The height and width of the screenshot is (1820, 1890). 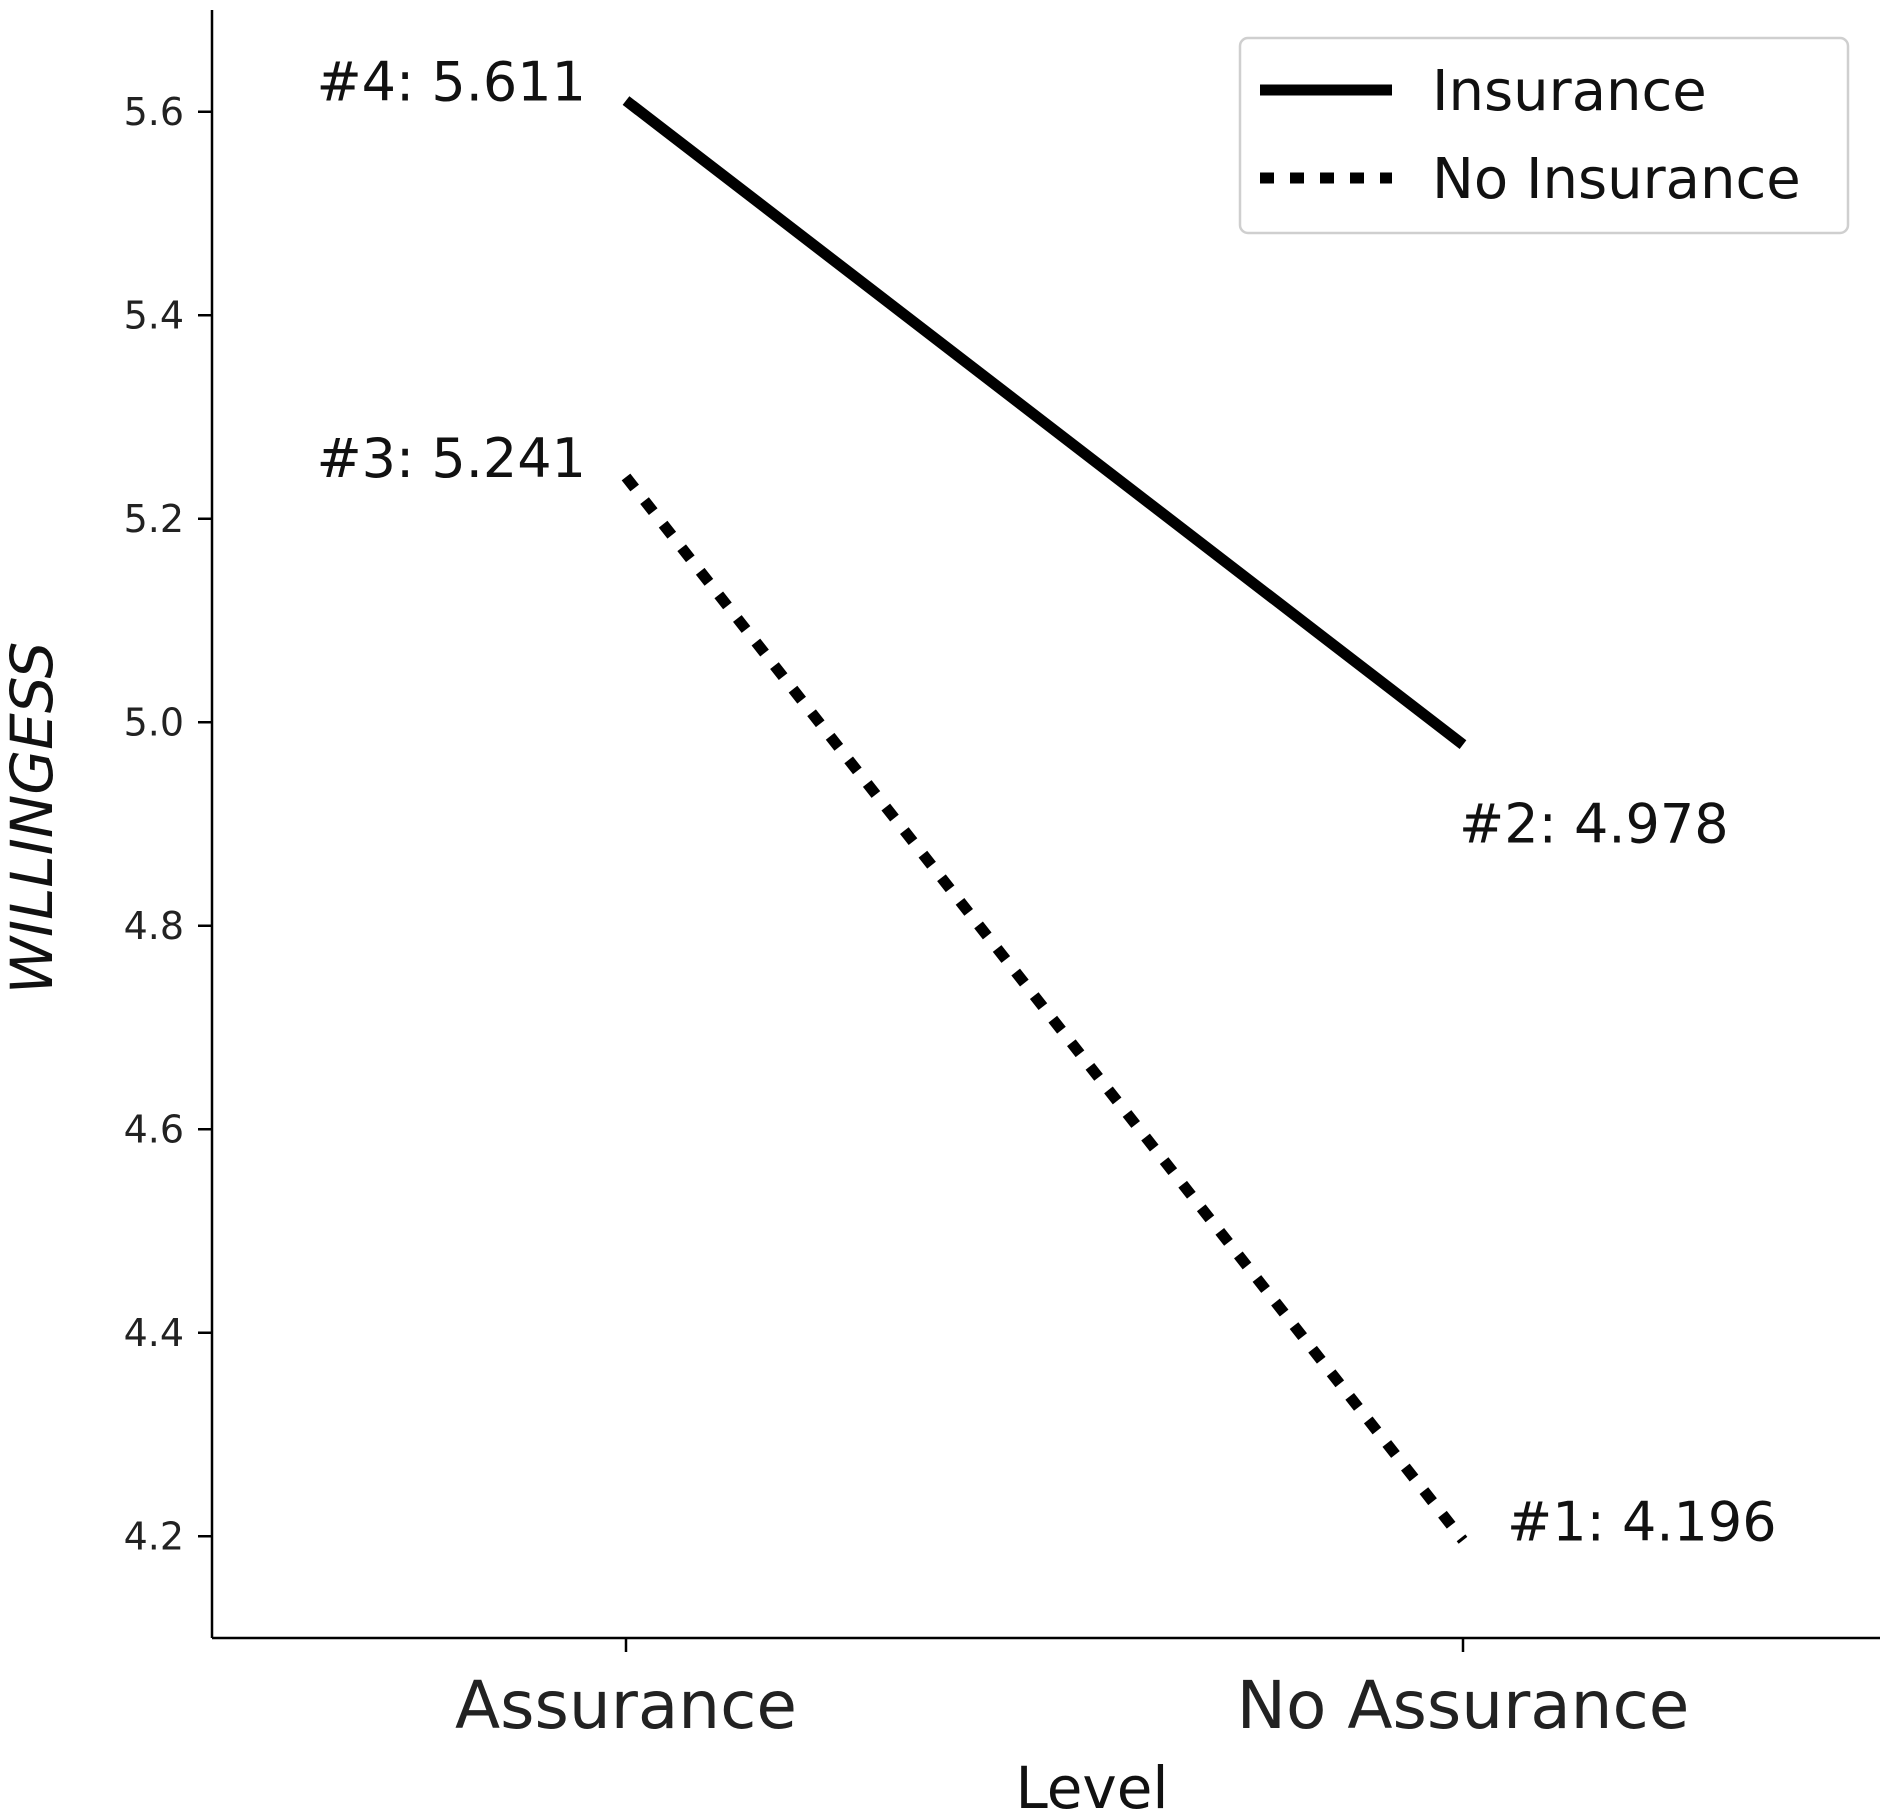 What do you see at coordinates (169, 824) in the screenshot?
I see `y-axis: 4.2 4.4 4.6 4.8 5.0 5.2 5.4 5.6` at bounding box center [169, 824].